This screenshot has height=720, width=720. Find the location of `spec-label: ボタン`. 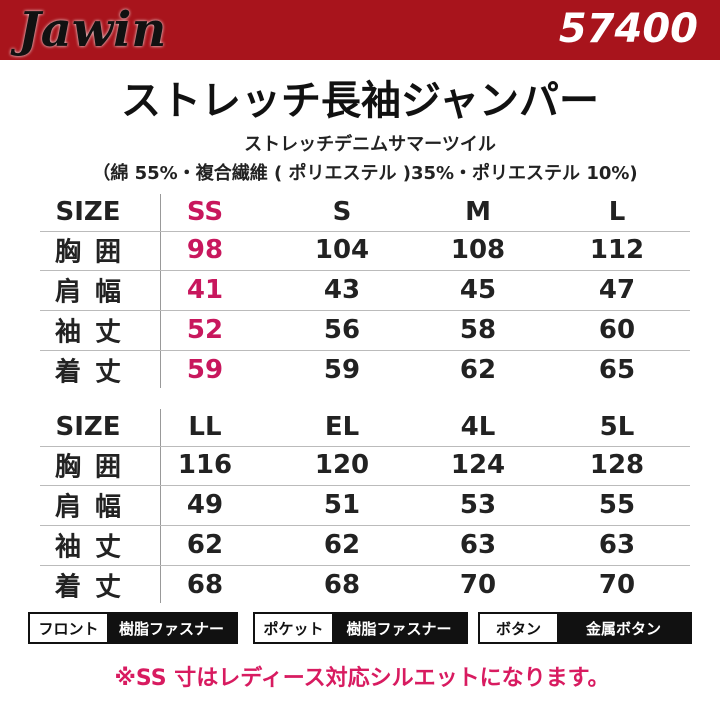

spec-label: ボタン is located at coordinates (518, 628).